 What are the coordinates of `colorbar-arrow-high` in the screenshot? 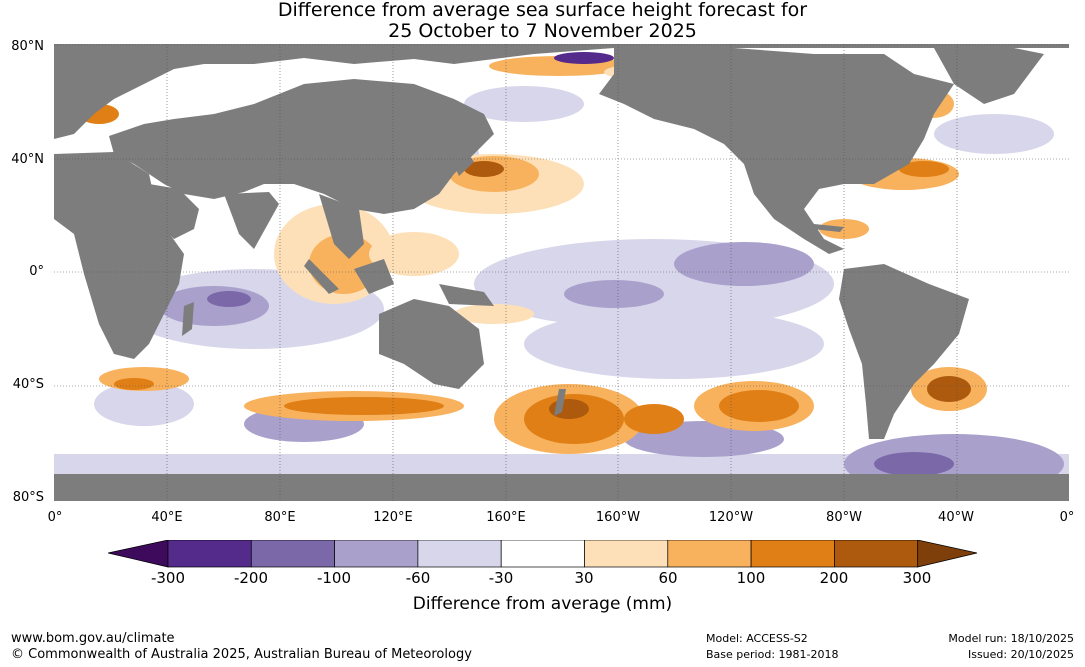 It's located at (947, 554).